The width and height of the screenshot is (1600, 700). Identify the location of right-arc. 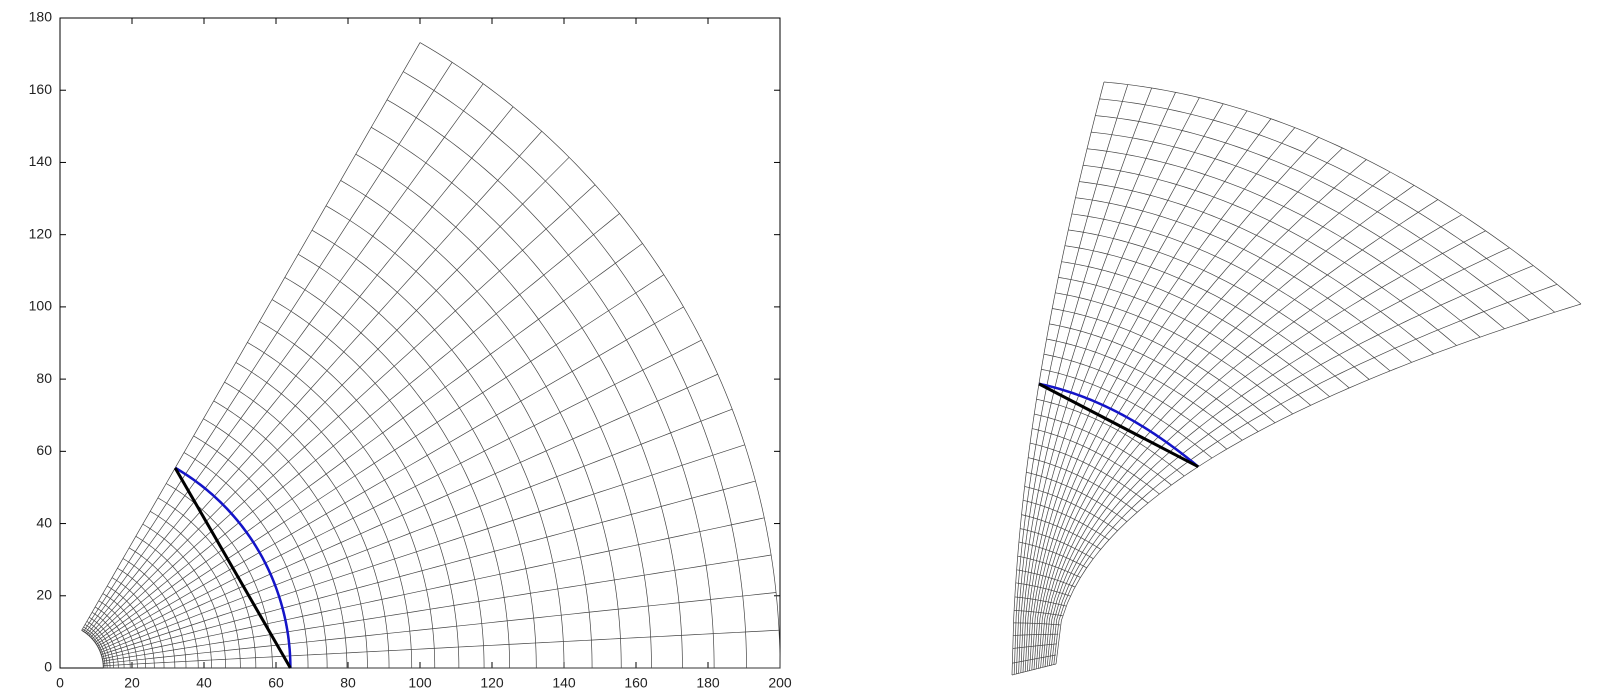
(1119, 425).